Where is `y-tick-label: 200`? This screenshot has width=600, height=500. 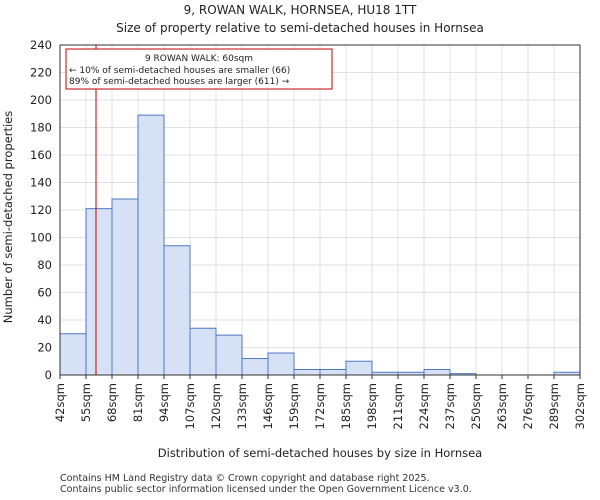
y-tick-label: 200 is located at coordinates (41, 100).